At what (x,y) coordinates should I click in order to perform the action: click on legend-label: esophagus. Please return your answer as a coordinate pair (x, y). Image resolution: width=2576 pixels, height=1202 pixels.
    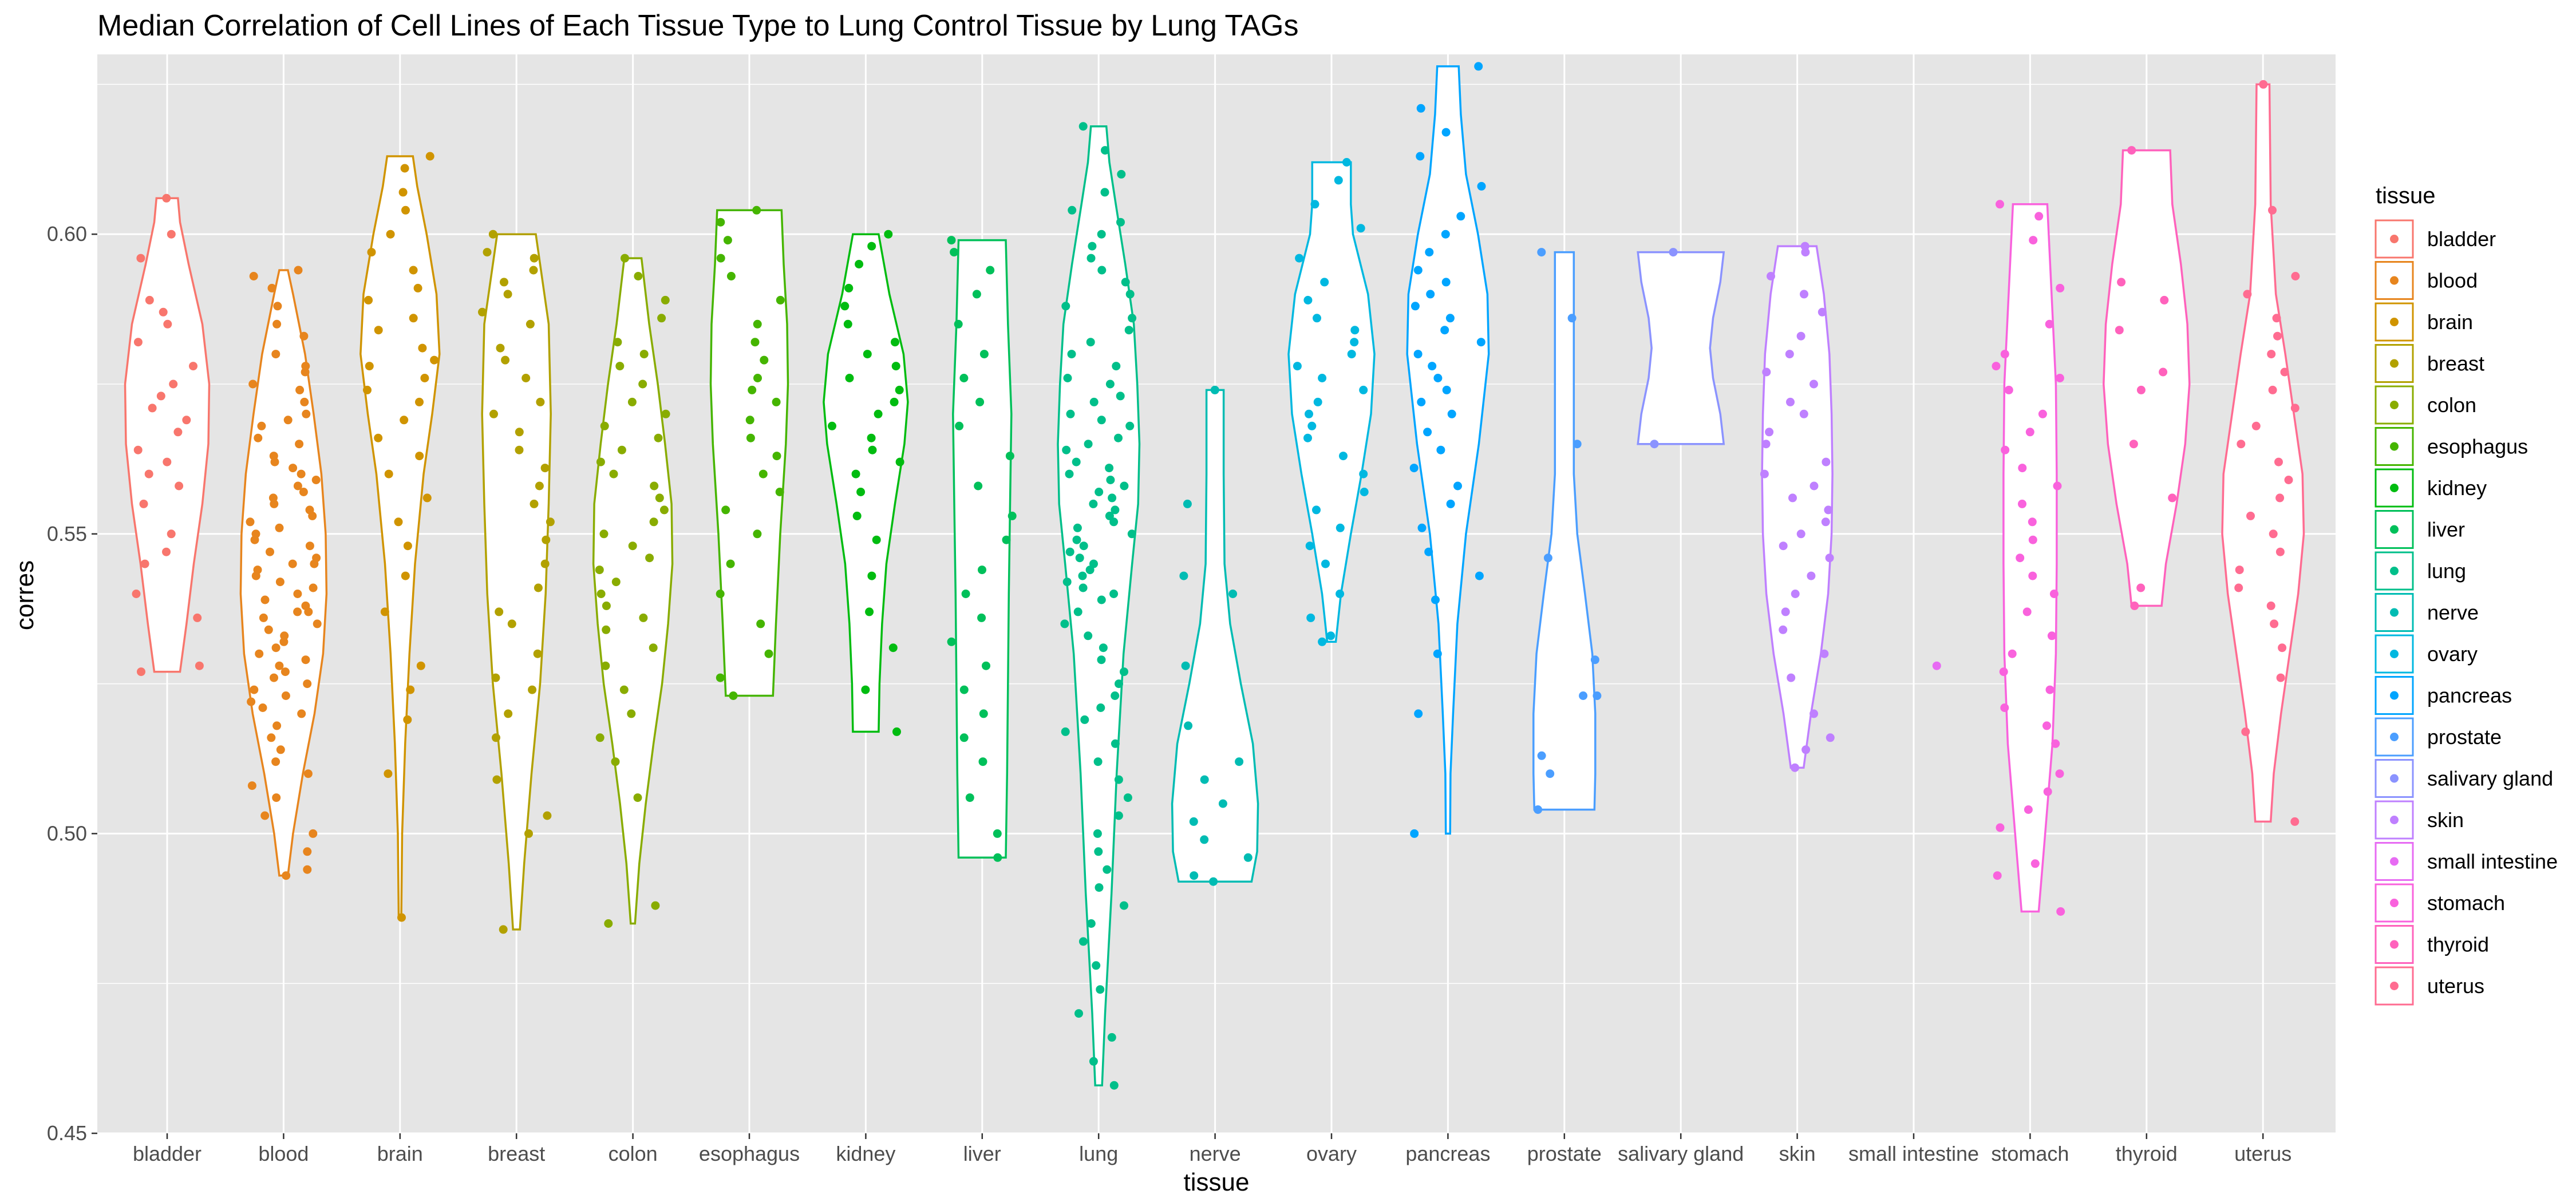
    Looking at the image, I should click on (2477, 447).